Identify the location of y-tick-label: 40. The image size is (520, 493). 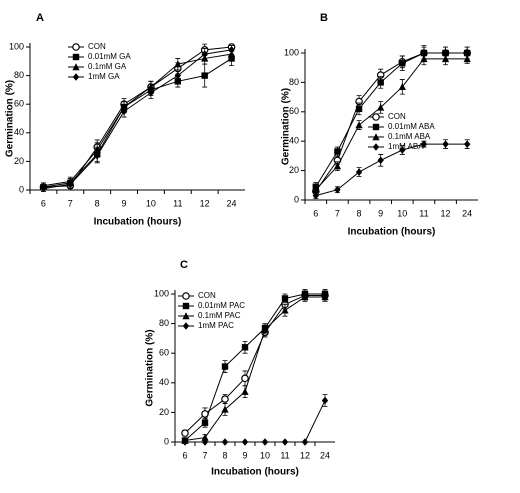
(19, 132).